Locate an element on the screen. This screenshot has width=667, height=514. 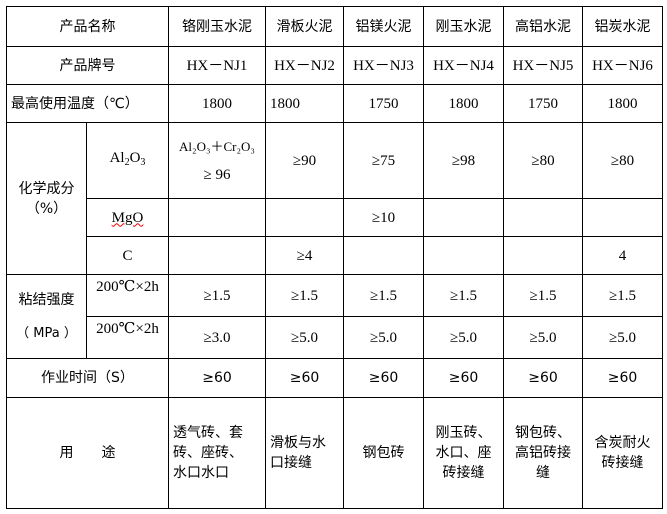
usage-value: 钢包砖 is located at coordinates (383, 453).